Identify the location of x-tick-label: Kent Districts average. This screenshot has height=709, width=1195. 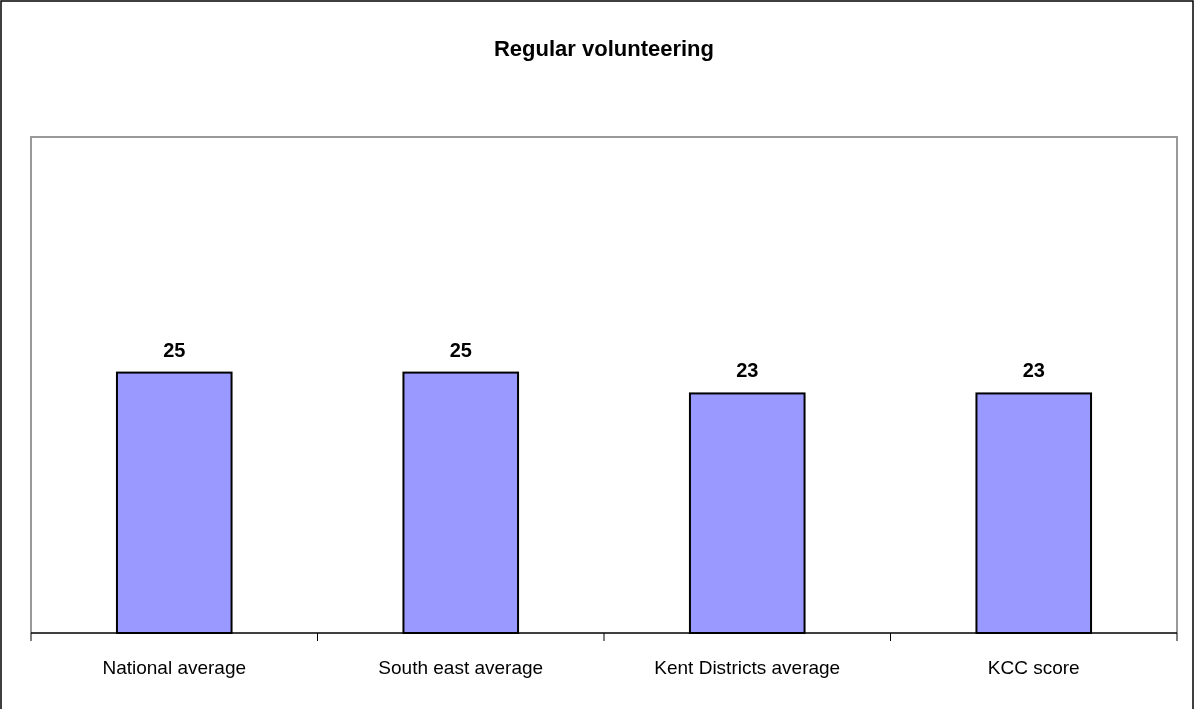
(747, 667).